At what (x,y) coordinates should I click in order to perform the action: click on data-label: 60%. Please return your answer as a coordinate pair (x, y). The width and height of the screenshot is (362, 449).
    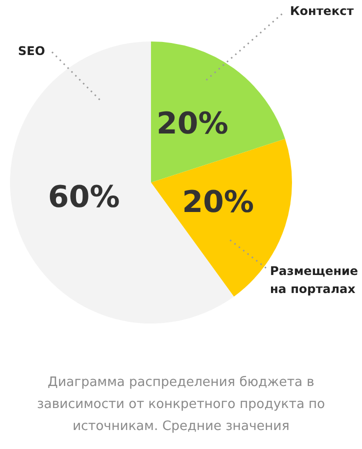
    Looking at the image, I should click on (84, 198).